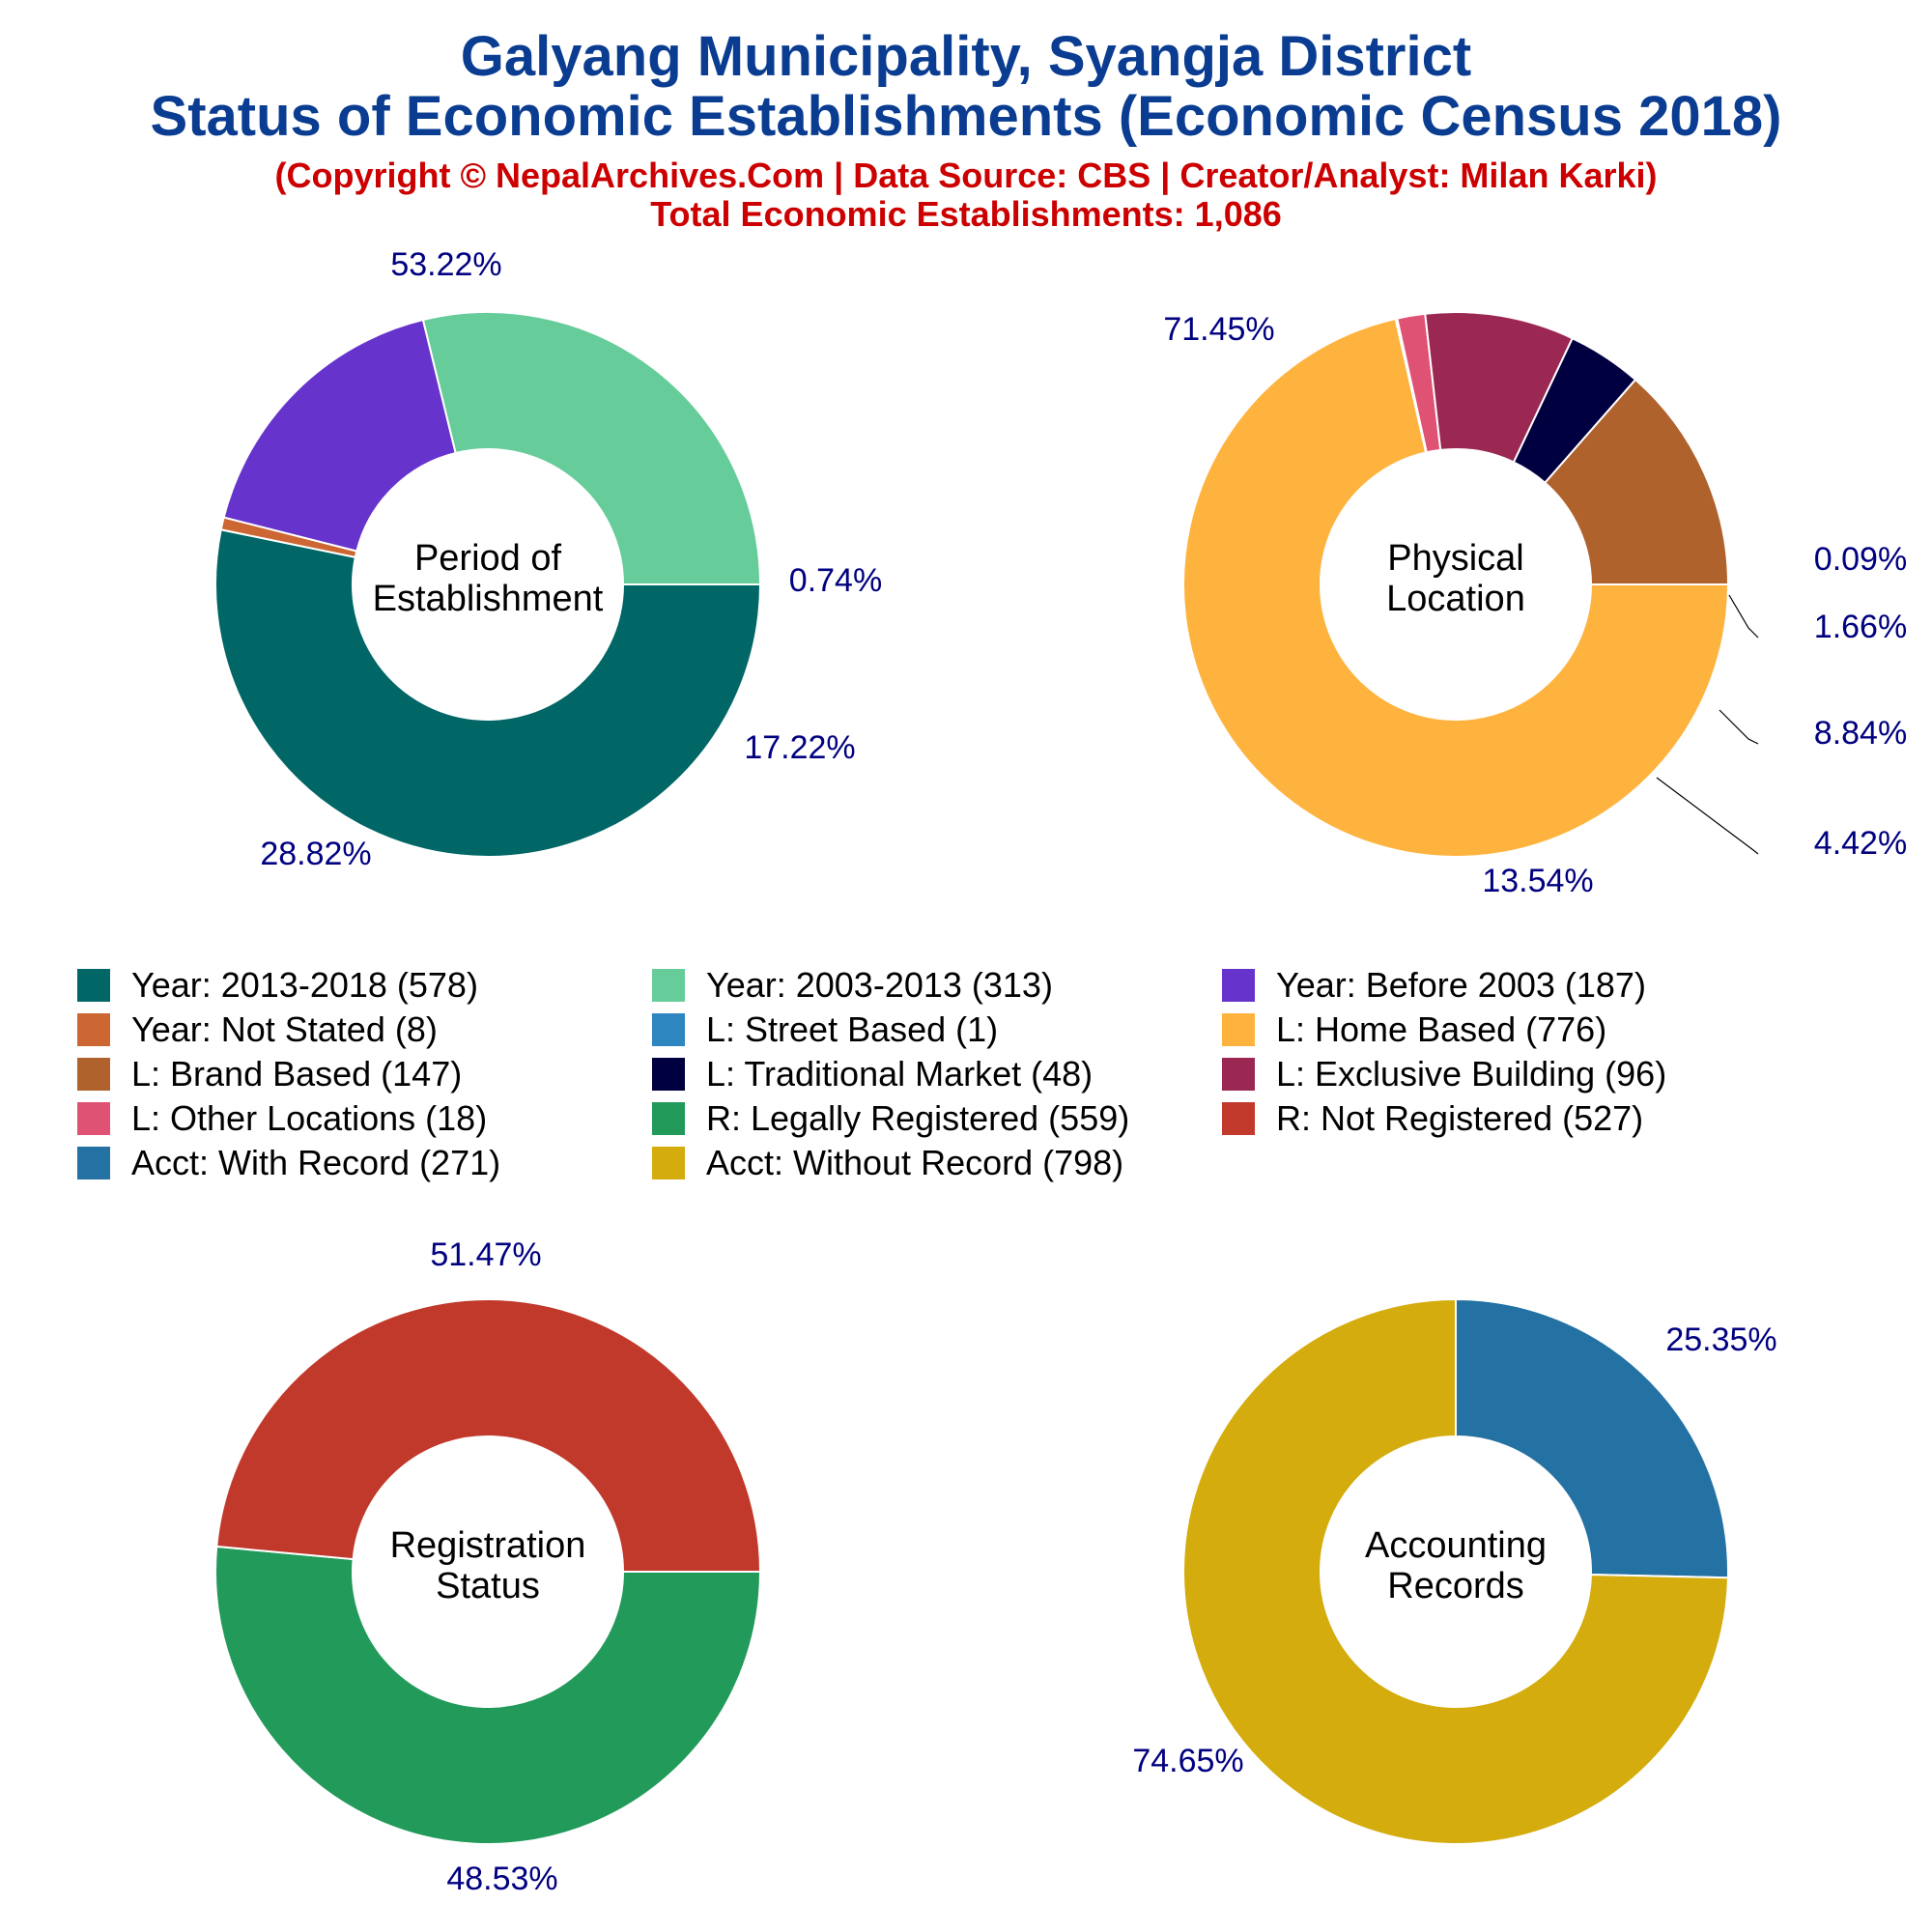 The height and width of the screenshot is (1932, 1932). Describe the element at coordinates (1860, 733) in the screenshot. I see `percent-label-l-exclusive-building: 8.84%` at that location.